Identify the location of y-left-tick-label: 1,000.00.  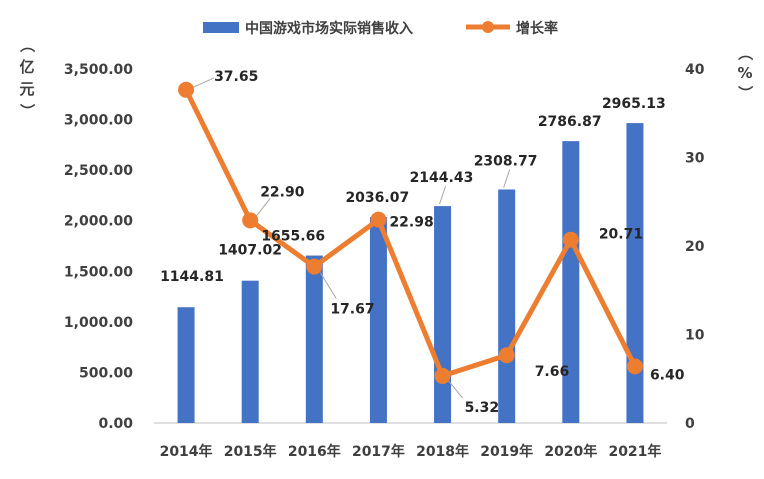
(98, 323).